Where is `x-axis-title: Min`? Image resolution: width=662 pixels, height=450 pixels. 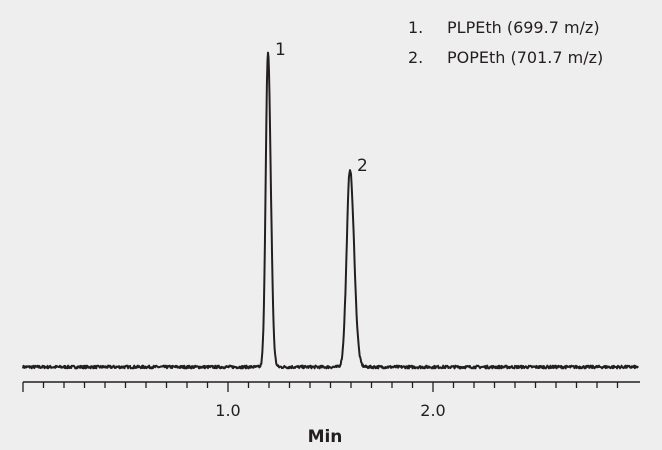
x-axis-title: Min is located at coordinates (325, 437).